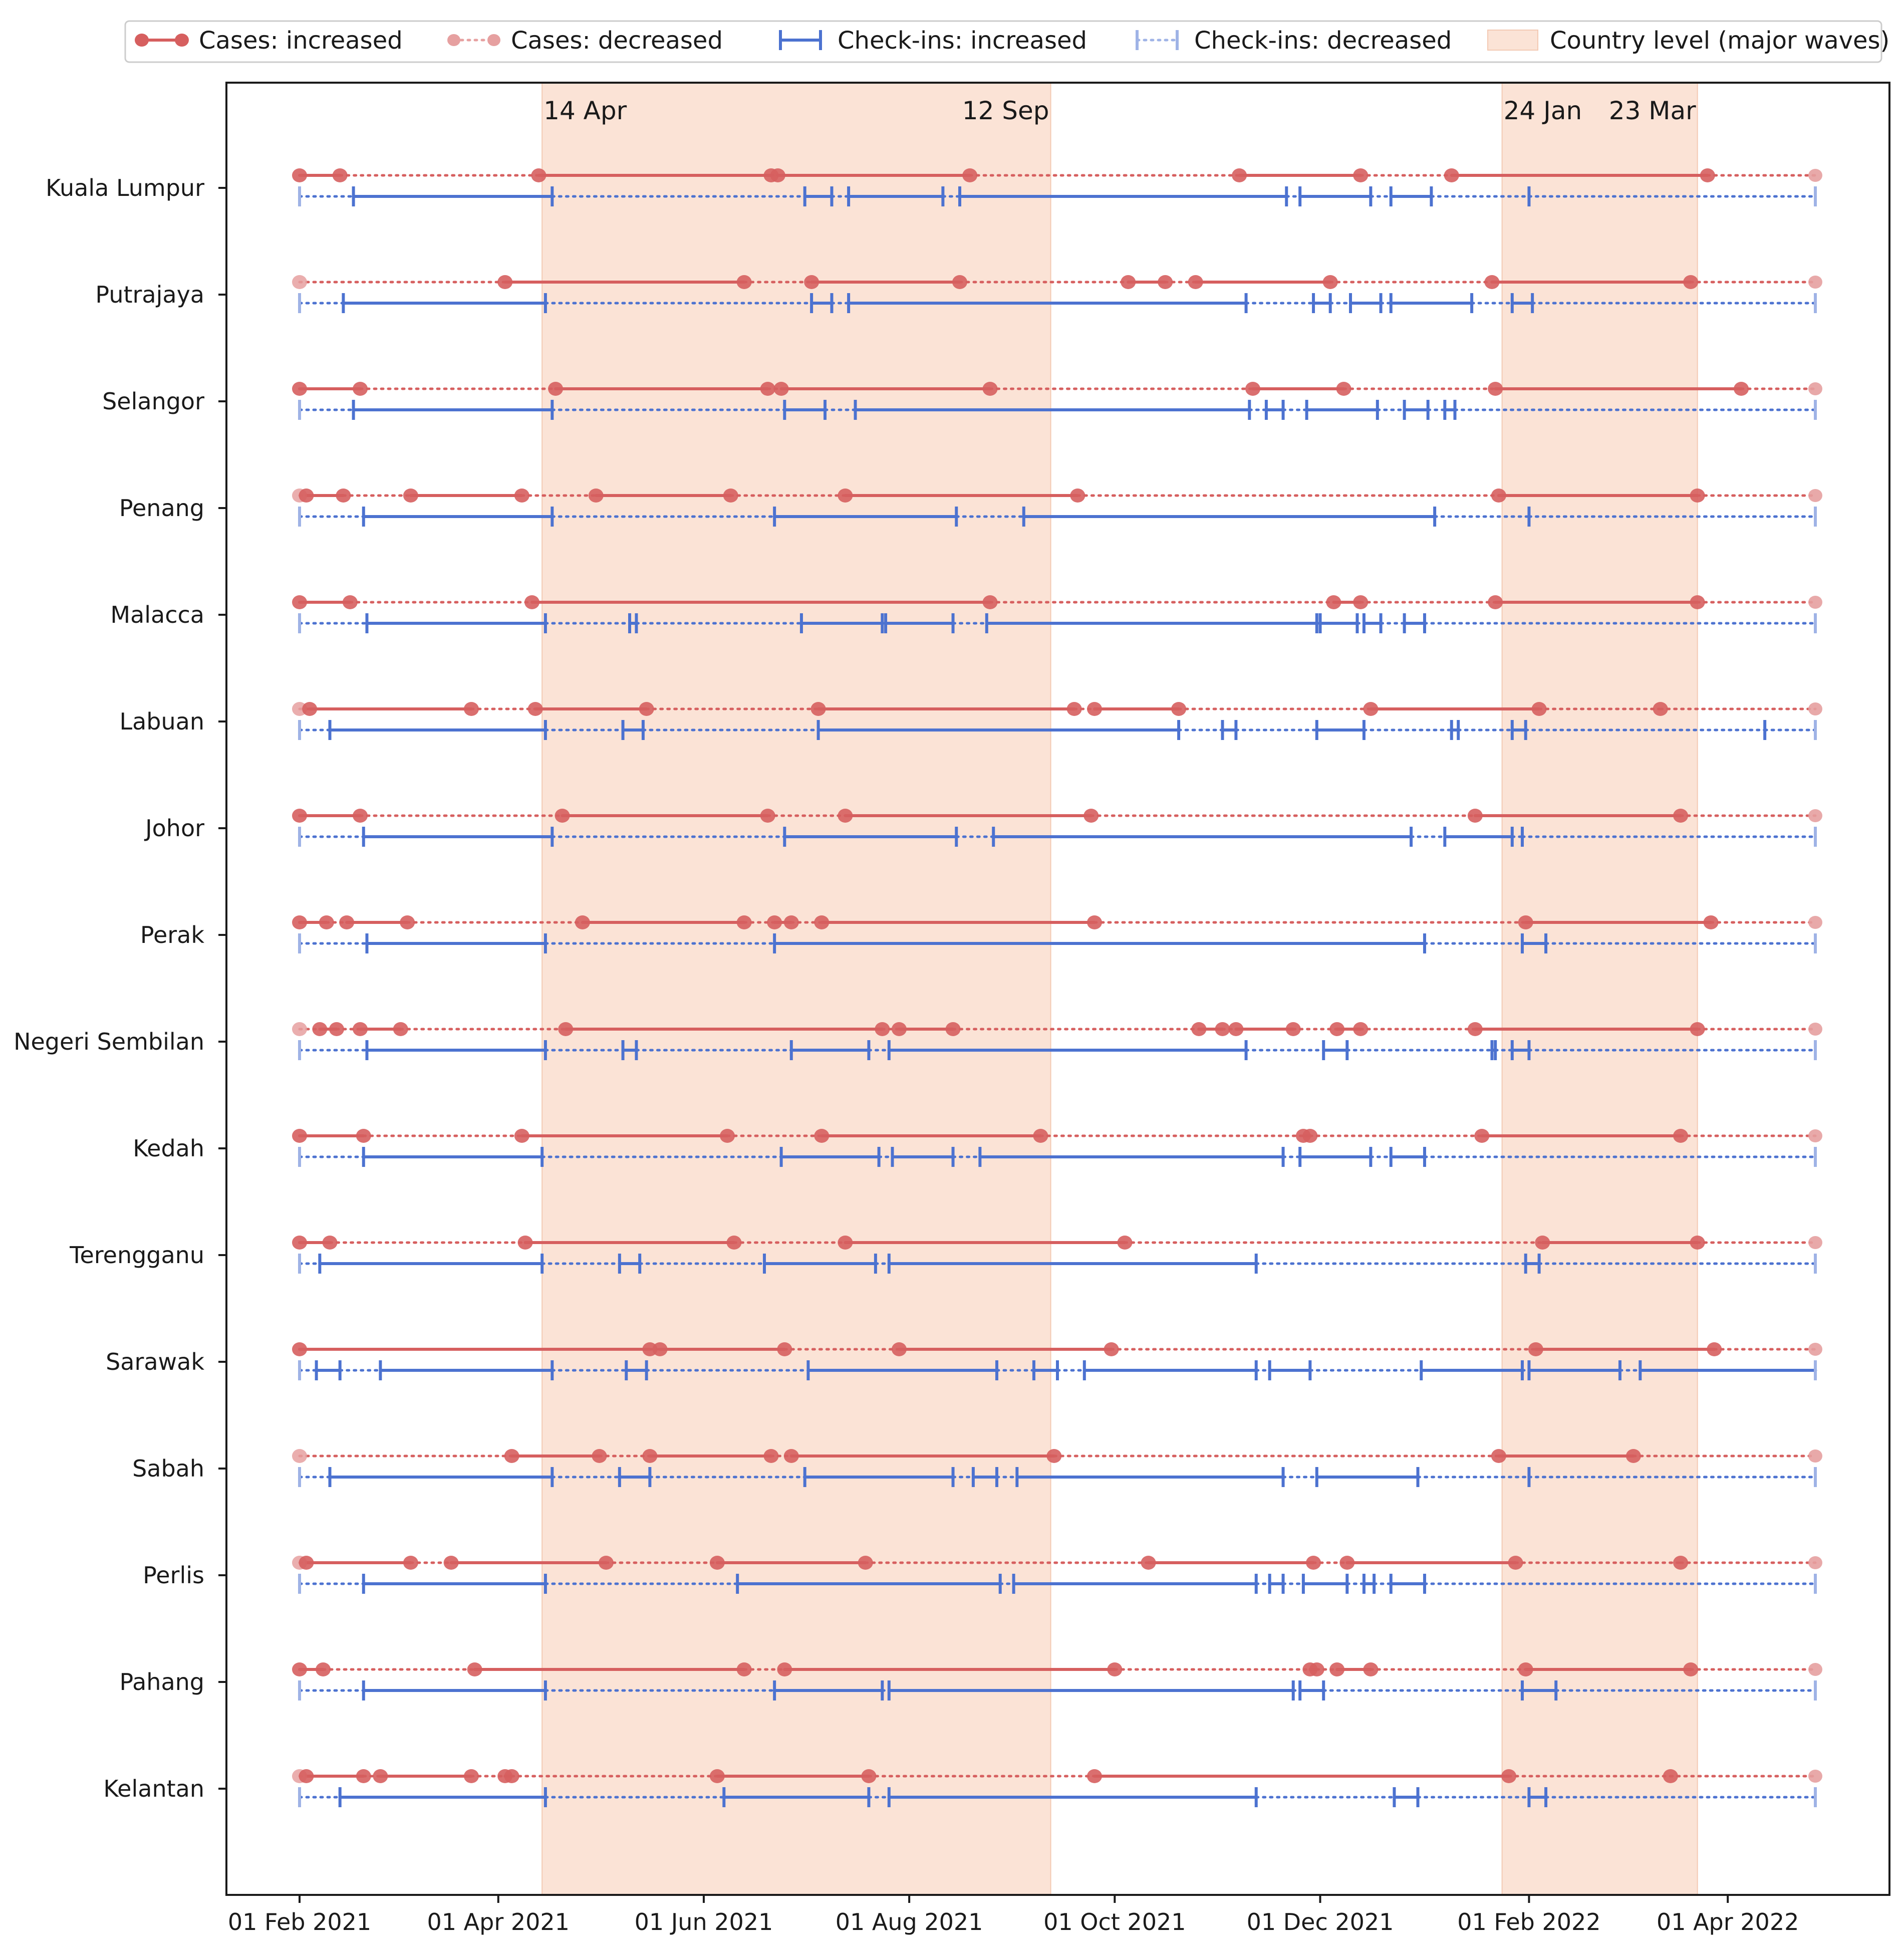 The width and height of the screenshot is (1904, 1944). What do you see at coordinates (978, 1148) in the screenshot?
I see `state-row: Kedah` at bounding box center [978, 1148].